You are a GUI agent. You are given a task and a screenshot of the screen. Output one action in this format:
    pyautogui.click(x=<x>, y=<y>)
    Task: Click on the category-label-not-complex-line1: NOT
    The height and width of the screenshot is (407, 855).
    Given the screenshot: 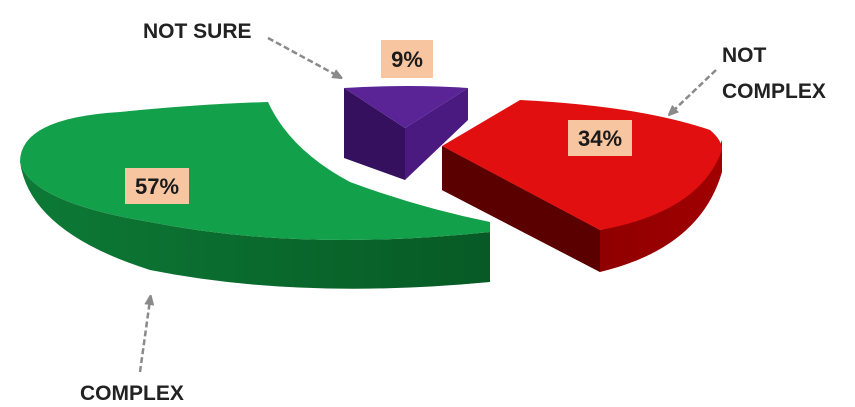 What is the action you would take?
    pyautogui.click(x=744, y=55)
    